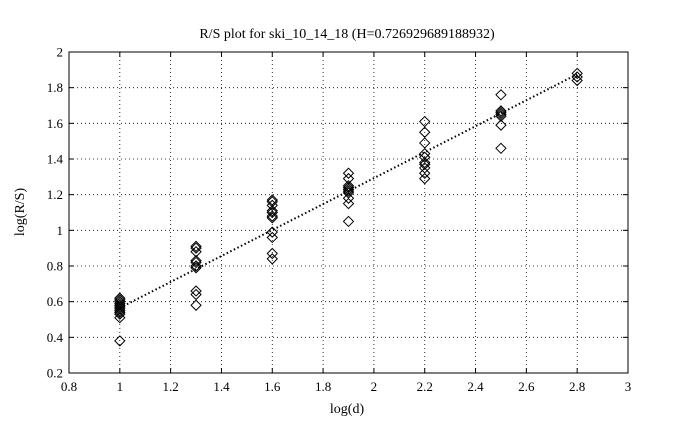  What do you see at coordinates (272, 386) in the screenshot?
I see `x-tick-label-4: 1.6` at bounding box center [272, 386].